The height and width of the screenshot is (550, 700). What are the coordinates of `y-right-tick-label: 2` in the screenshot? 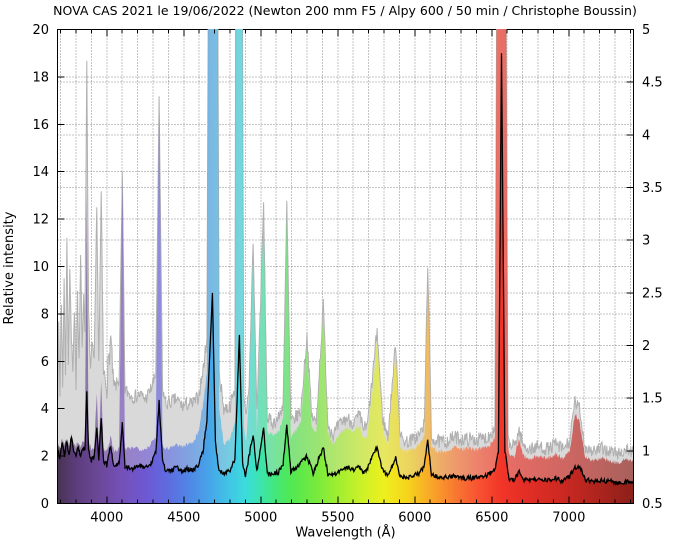 It's located at (646, 346).